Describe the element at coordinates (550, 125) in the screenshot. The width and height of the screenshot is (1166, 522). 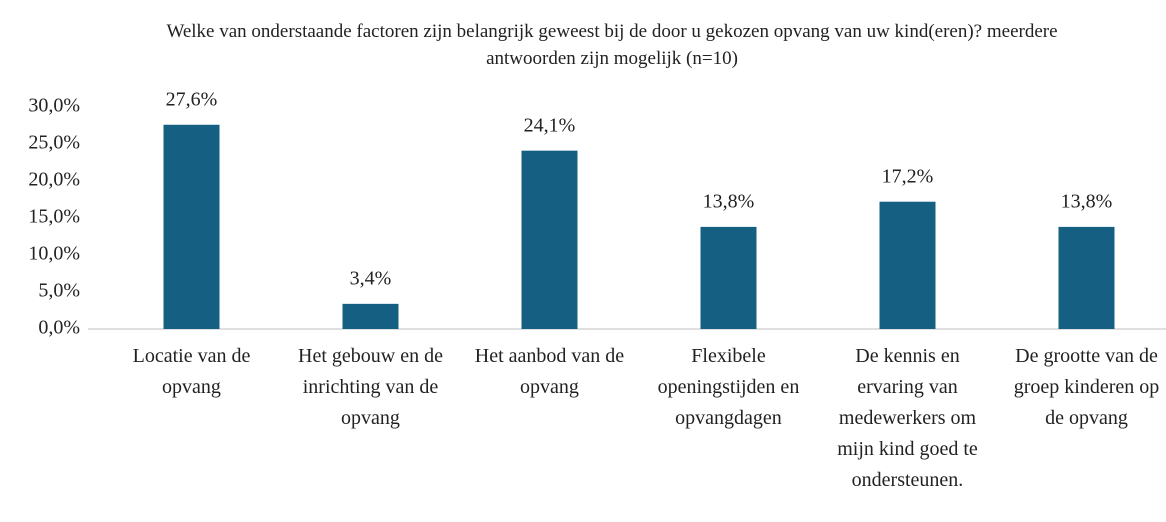
I see `data-label: 24,1%` at that location.